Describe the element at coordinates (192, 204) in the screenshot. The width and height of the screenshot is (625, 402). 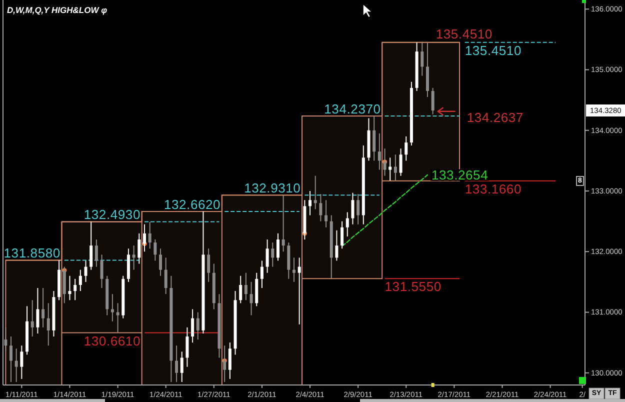
I see `data-label: 132.6620` at that location.